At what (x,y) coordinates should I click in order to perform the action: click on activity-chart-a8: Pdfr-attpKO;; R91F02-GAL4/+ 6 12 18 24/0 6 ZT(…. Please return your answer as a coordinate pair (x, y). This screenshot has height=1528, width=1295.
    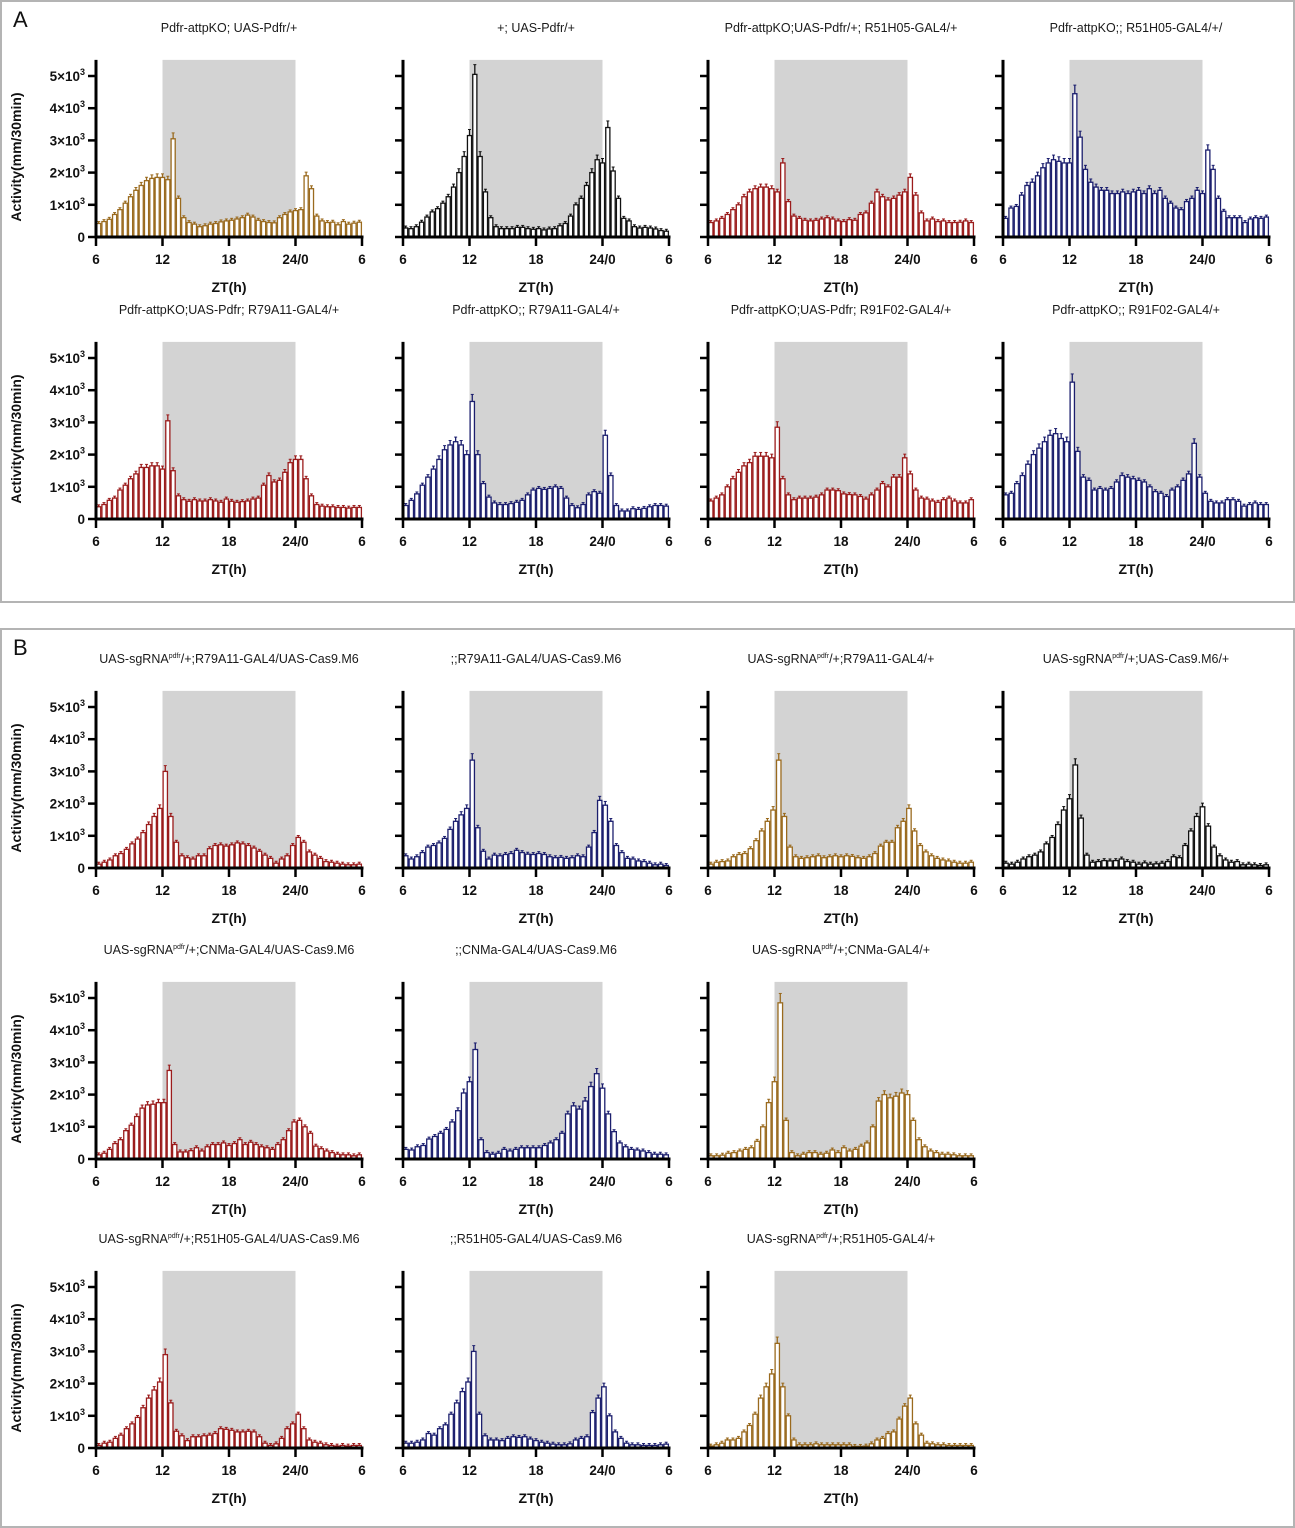
    Looking at the image, I should click on (1134, 440).